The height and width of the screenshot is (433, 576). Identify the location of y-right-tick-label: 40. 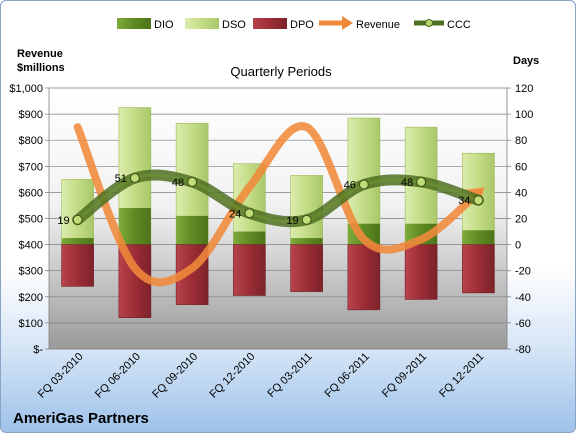
(521, 193).